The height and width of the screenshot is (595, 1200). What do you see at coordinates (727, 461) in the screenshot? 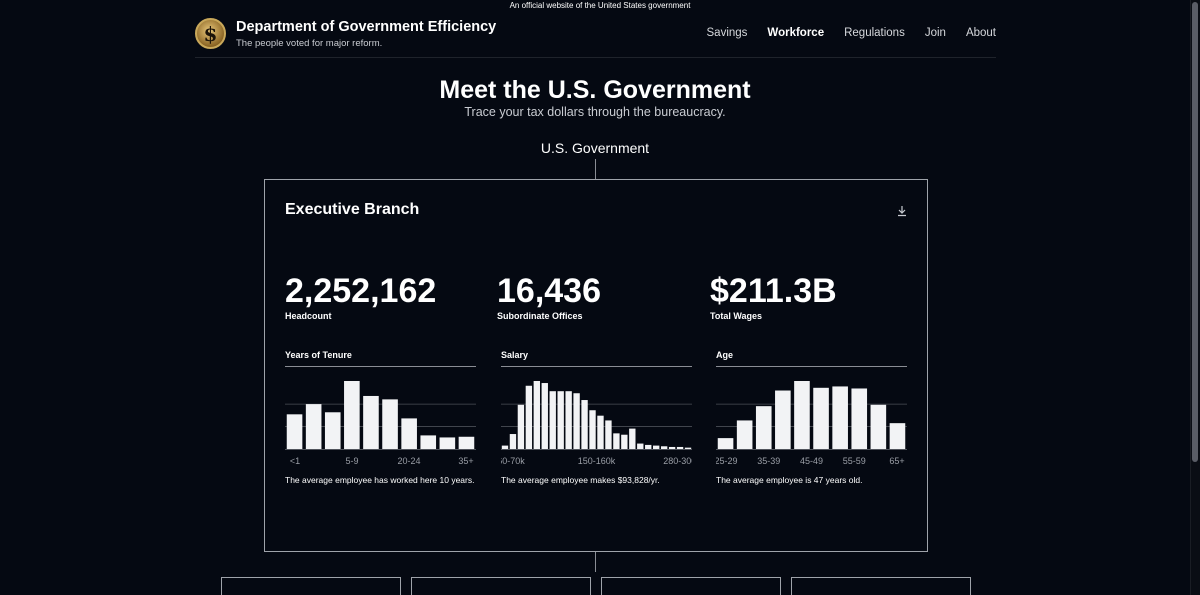
I see `tick-label: 25-29` at bounding box center [727, 461].